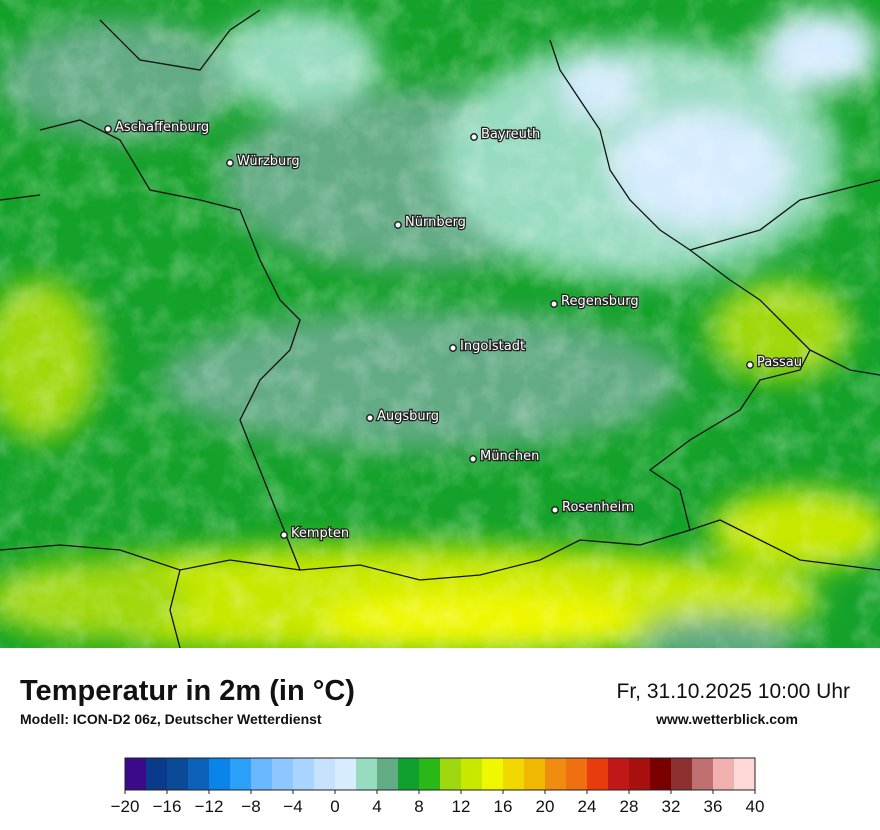  What do you see at coordinates (726, 719) in the screenshot?
I see `website: www.wetterblick.com` at bounding box center [726, 719].